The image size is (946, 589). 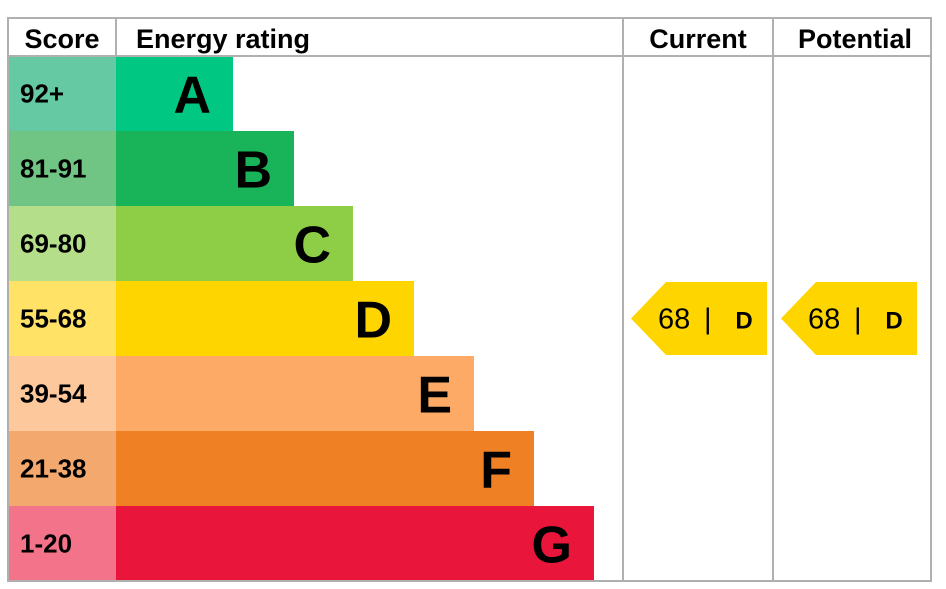 I want to click on potential-header: Potential, so click(x=855, y=39).